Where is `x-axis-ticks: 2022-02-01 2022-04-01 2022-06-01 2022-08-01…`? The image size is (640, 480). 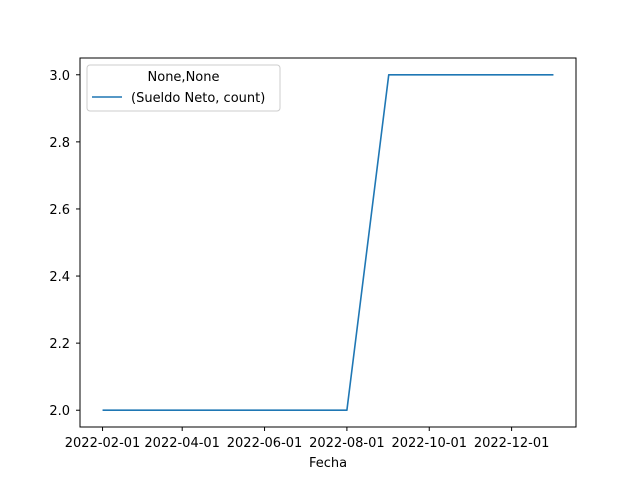 x-axis-ticks: 2022-02-01 2022-04-01 2022-06-01 2022-08-01… is located at coordinates (307, 439).